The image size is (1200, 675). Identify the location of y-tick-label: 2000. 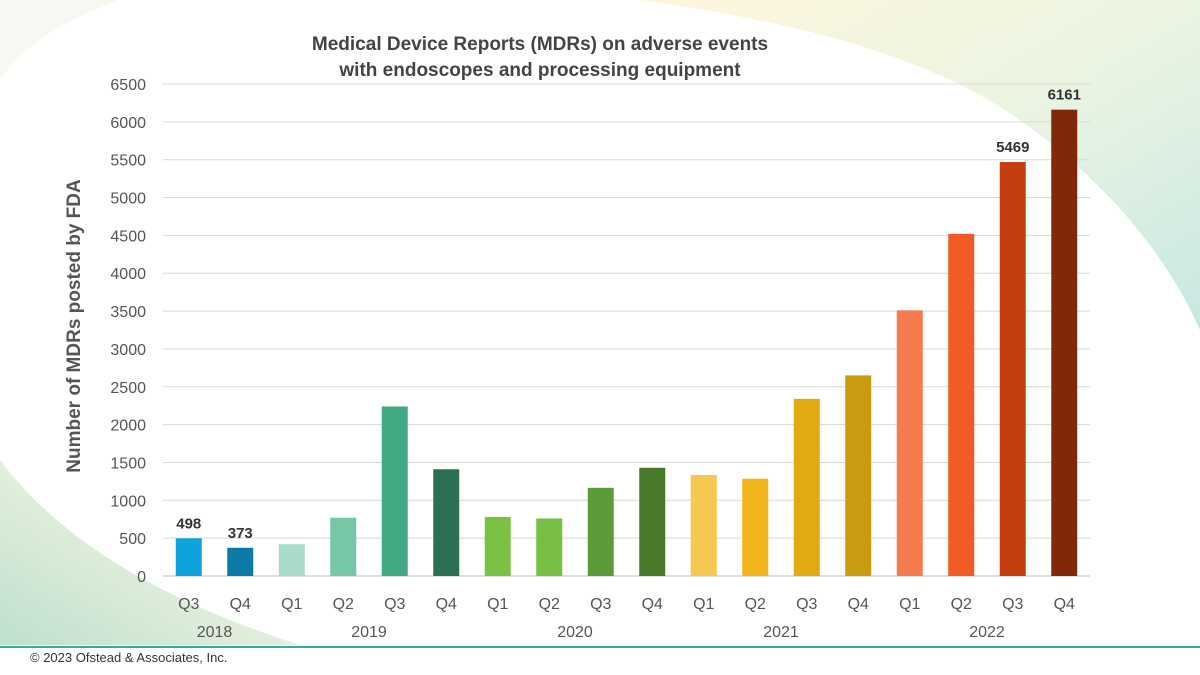
(128, 426).